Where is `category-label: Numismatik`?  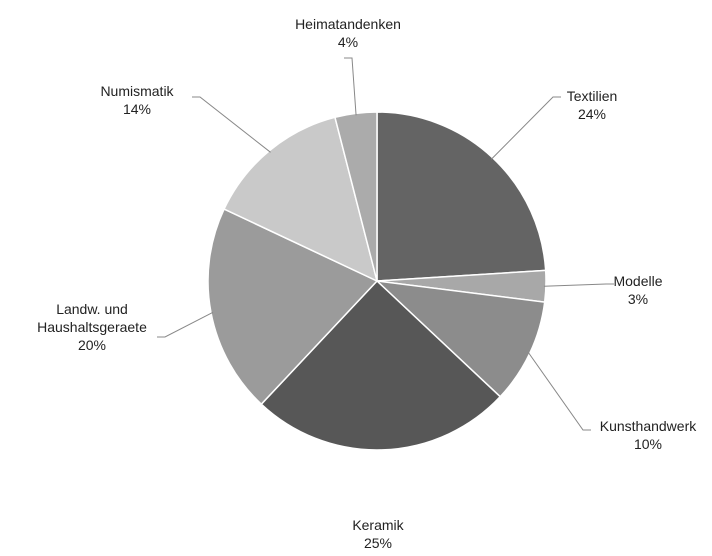
category-label: Numismatik is located at coordinates (137, 91).